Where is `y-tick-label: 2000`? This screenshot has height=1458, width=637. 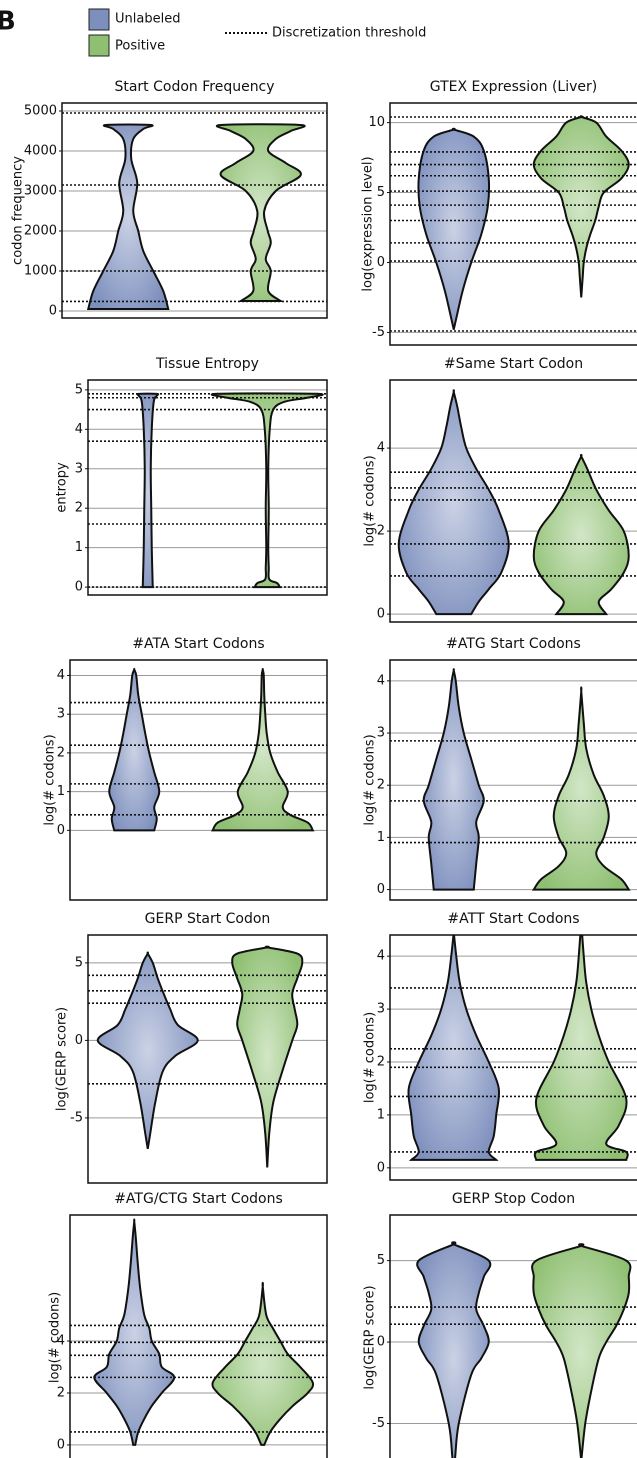 y-tick-label: 2000 is located at coordinates (40, 231).